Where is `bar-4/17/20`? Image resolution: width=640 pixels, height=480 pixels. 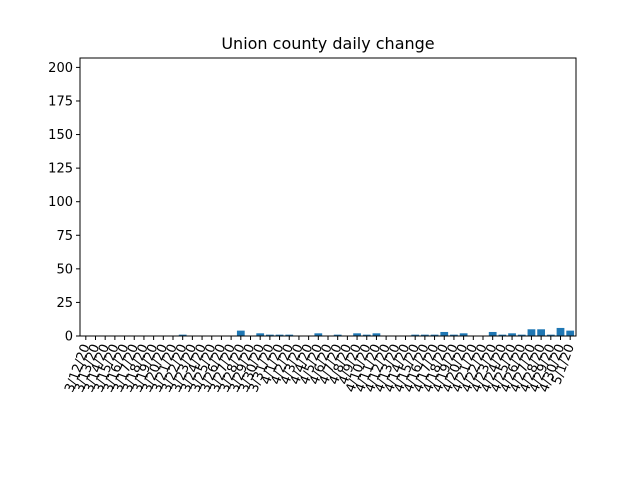
bar-4/17/20 is located at coordinates (434, 335).